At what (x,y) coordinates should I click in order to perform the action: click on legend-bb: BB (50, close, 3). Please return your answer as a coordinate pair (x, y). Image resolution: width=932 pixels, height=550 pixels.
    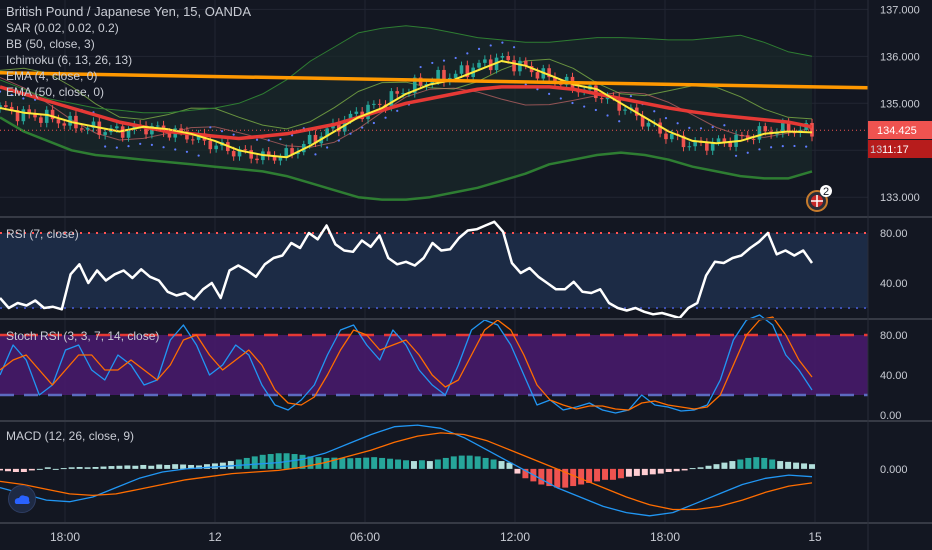
    Looking at the image, I should click on (50, 44).